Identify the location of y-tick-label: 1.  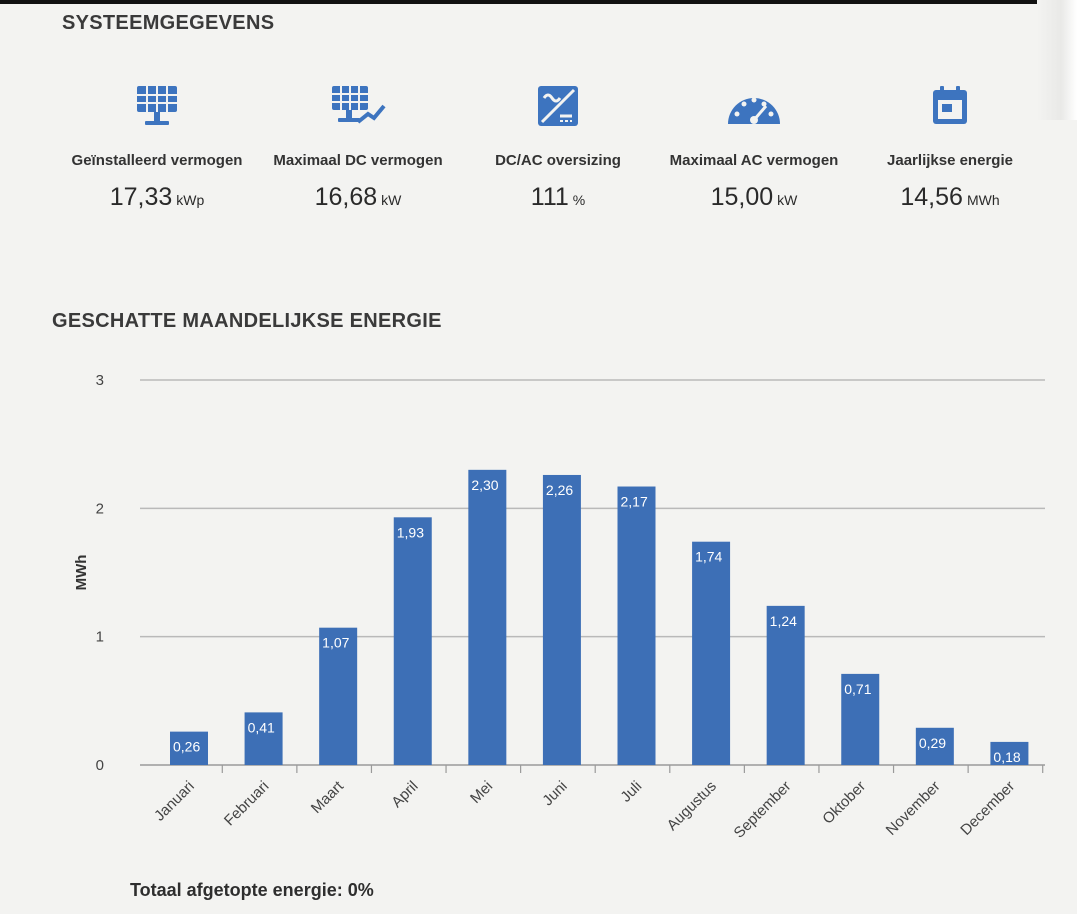
(100, 637).